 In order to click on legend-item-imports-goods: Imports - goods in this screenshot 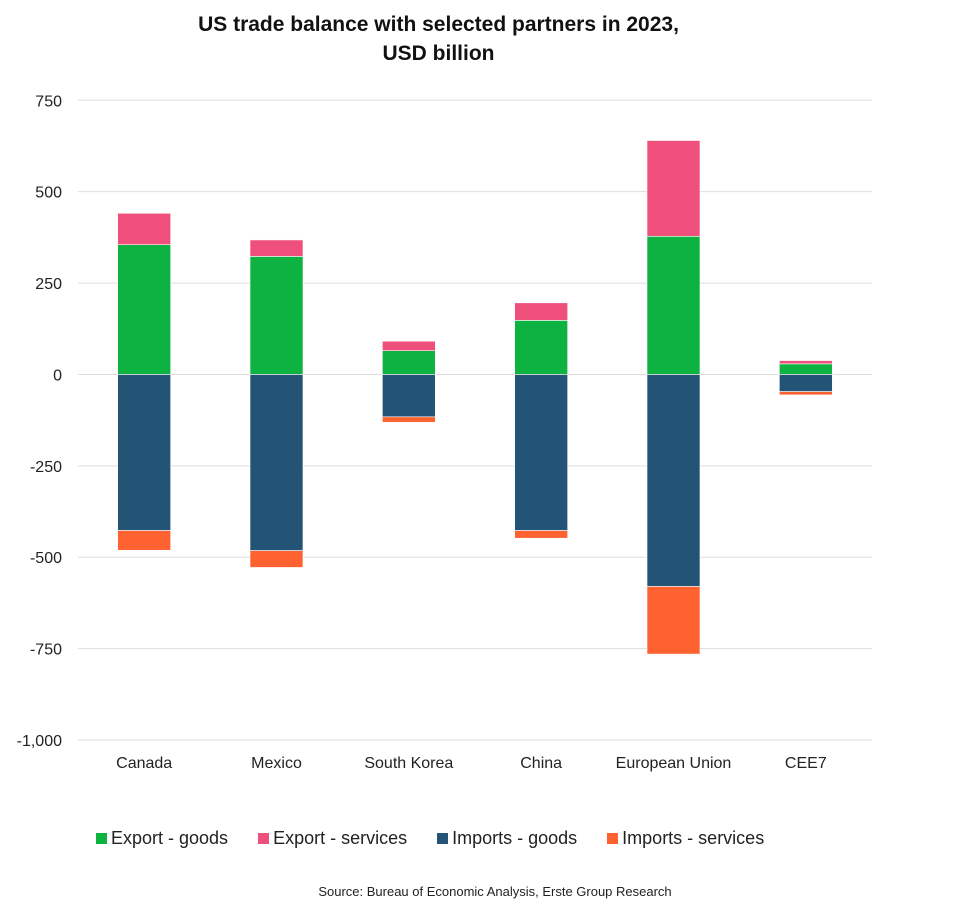, I will do `click(507, 838)`.